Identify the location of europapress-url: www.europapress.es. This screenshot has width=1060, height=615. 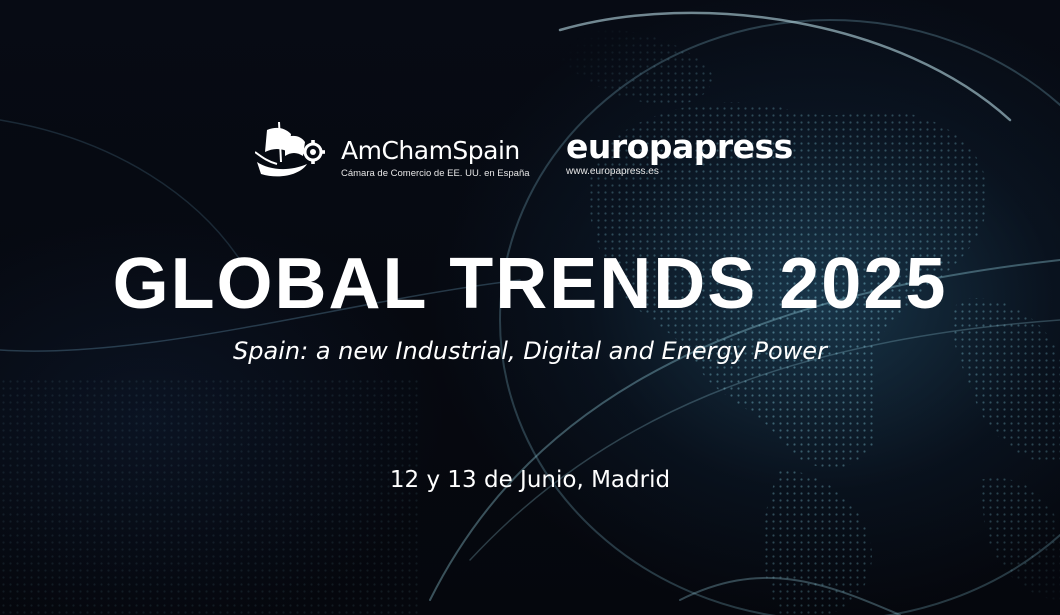
(612, 171).